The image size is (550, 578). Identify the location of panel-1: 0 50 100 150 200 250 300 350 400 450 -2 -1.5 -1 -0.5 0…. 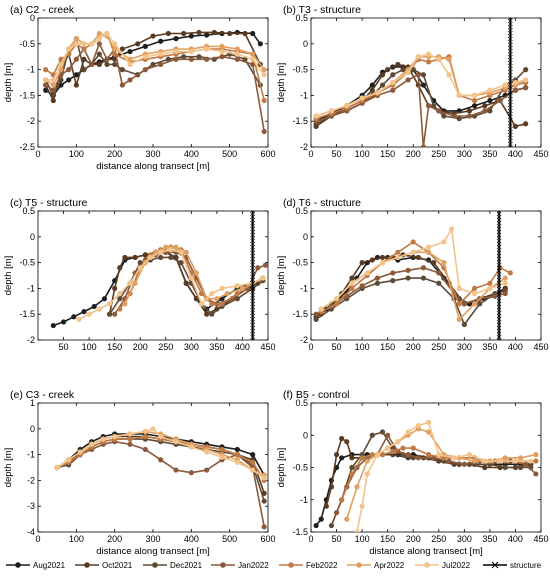
(412, 81).